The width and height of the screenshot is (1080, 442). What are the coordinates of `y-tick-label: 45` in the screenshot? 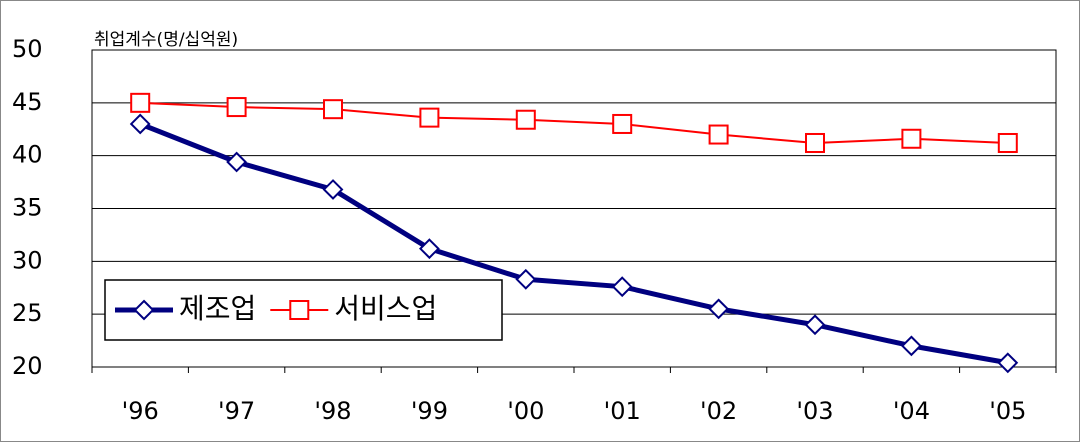 It's located at (27, 102).